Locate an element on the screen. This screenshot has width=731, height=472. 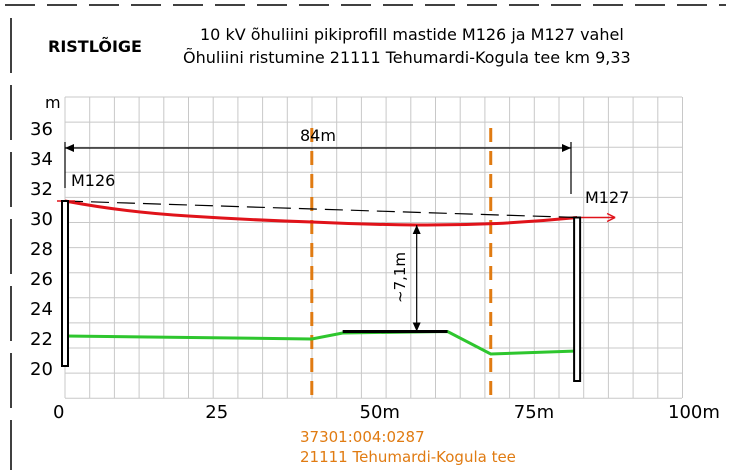
x-tick-labels: 0 25 50m 75m 100m is located at coordinates (386, 412).